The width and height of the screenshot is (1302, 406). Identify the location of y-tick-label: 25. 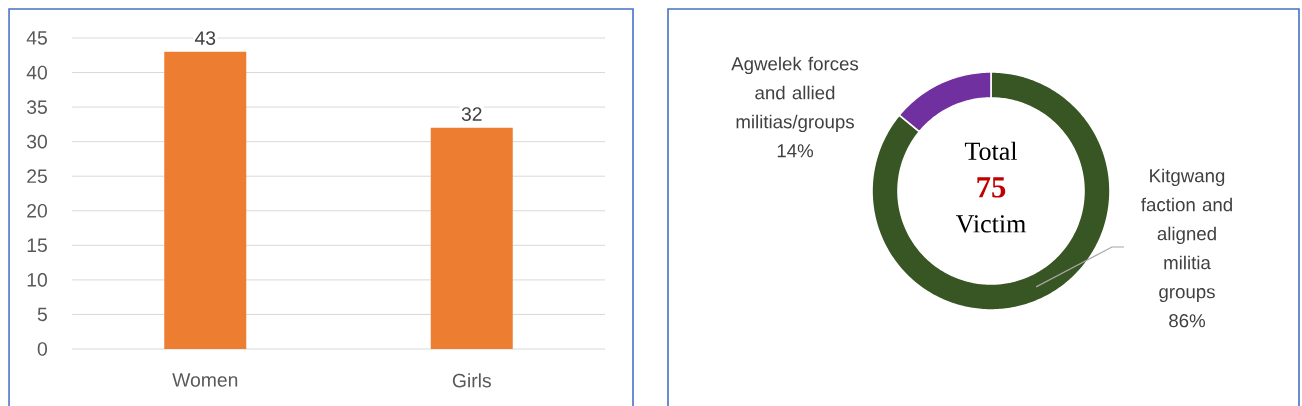
(37, 176).